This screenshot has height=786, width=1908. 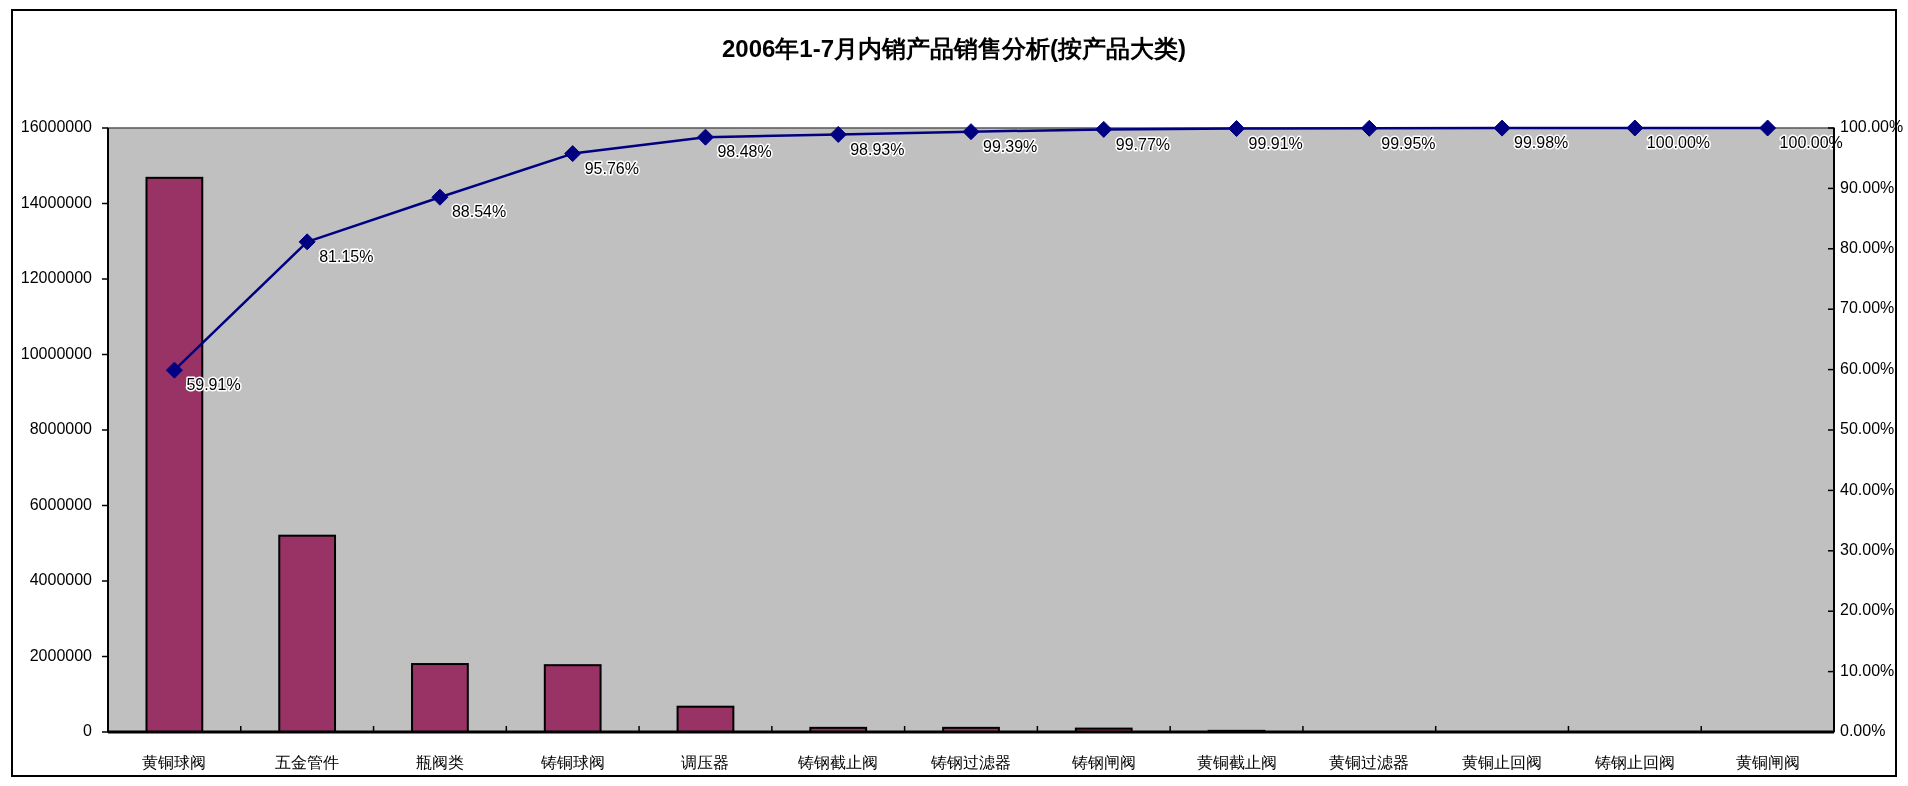 What do you see at coordinates (1867, 489) in the screenshot?
I see `y2-tick-label: 40.00%` at bounding box center [1867, 489].